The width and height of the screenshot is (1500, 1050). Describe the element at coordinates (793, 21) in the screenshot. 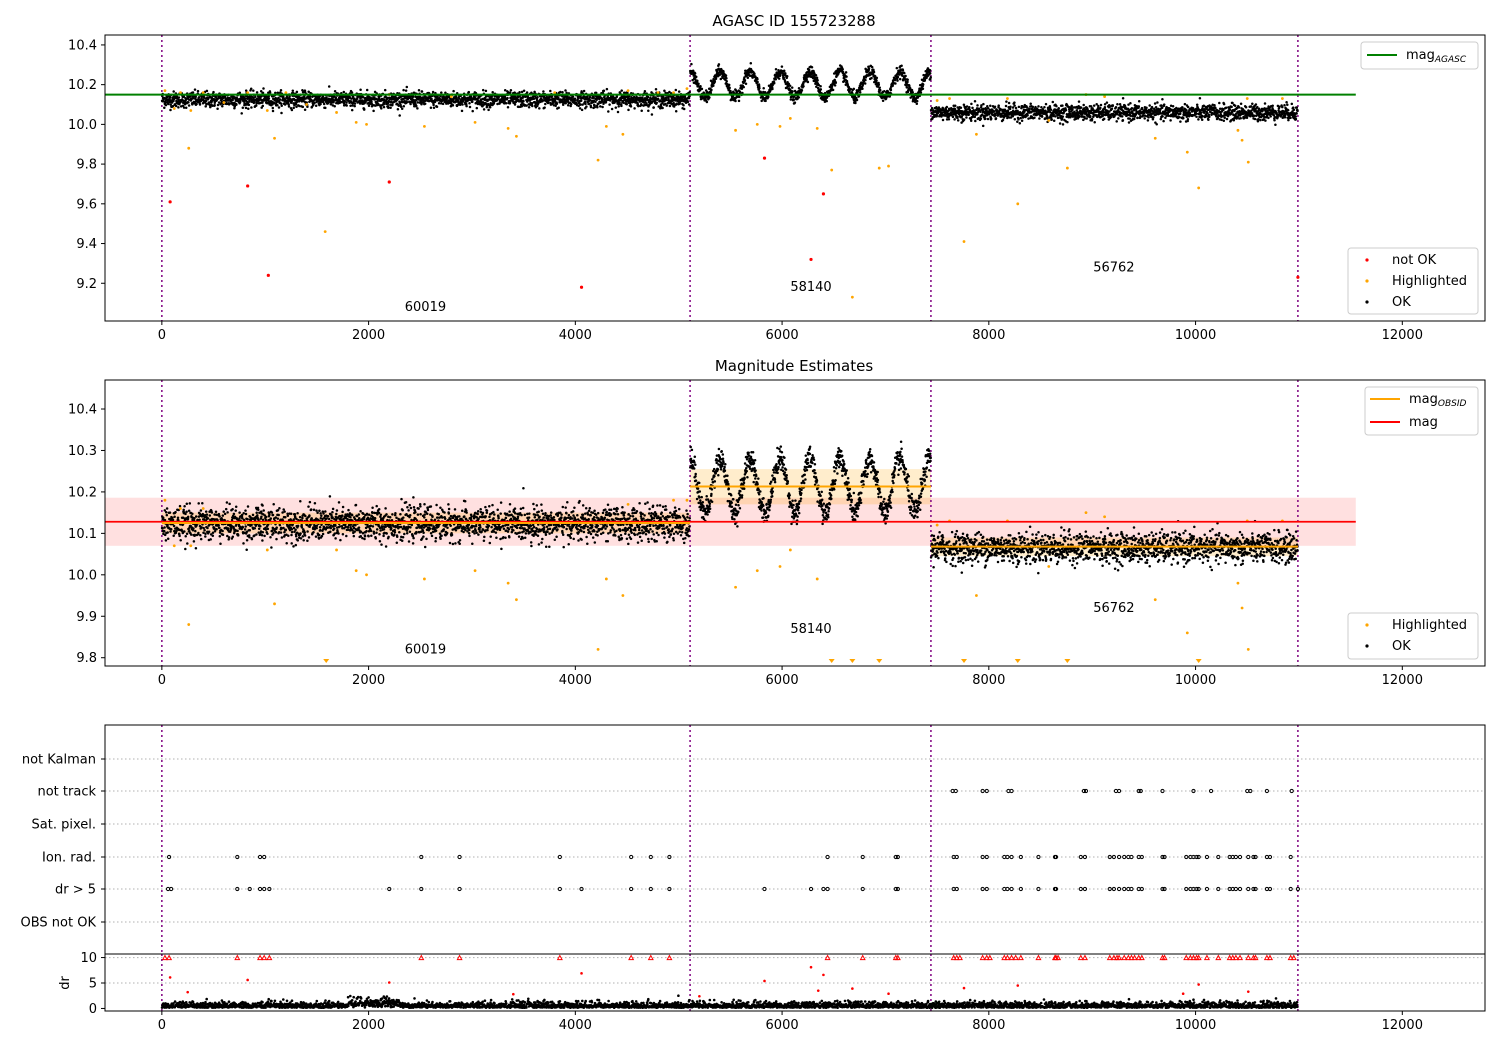

I see `panel-agasc-title: AGASC ID 155723288` at that location.